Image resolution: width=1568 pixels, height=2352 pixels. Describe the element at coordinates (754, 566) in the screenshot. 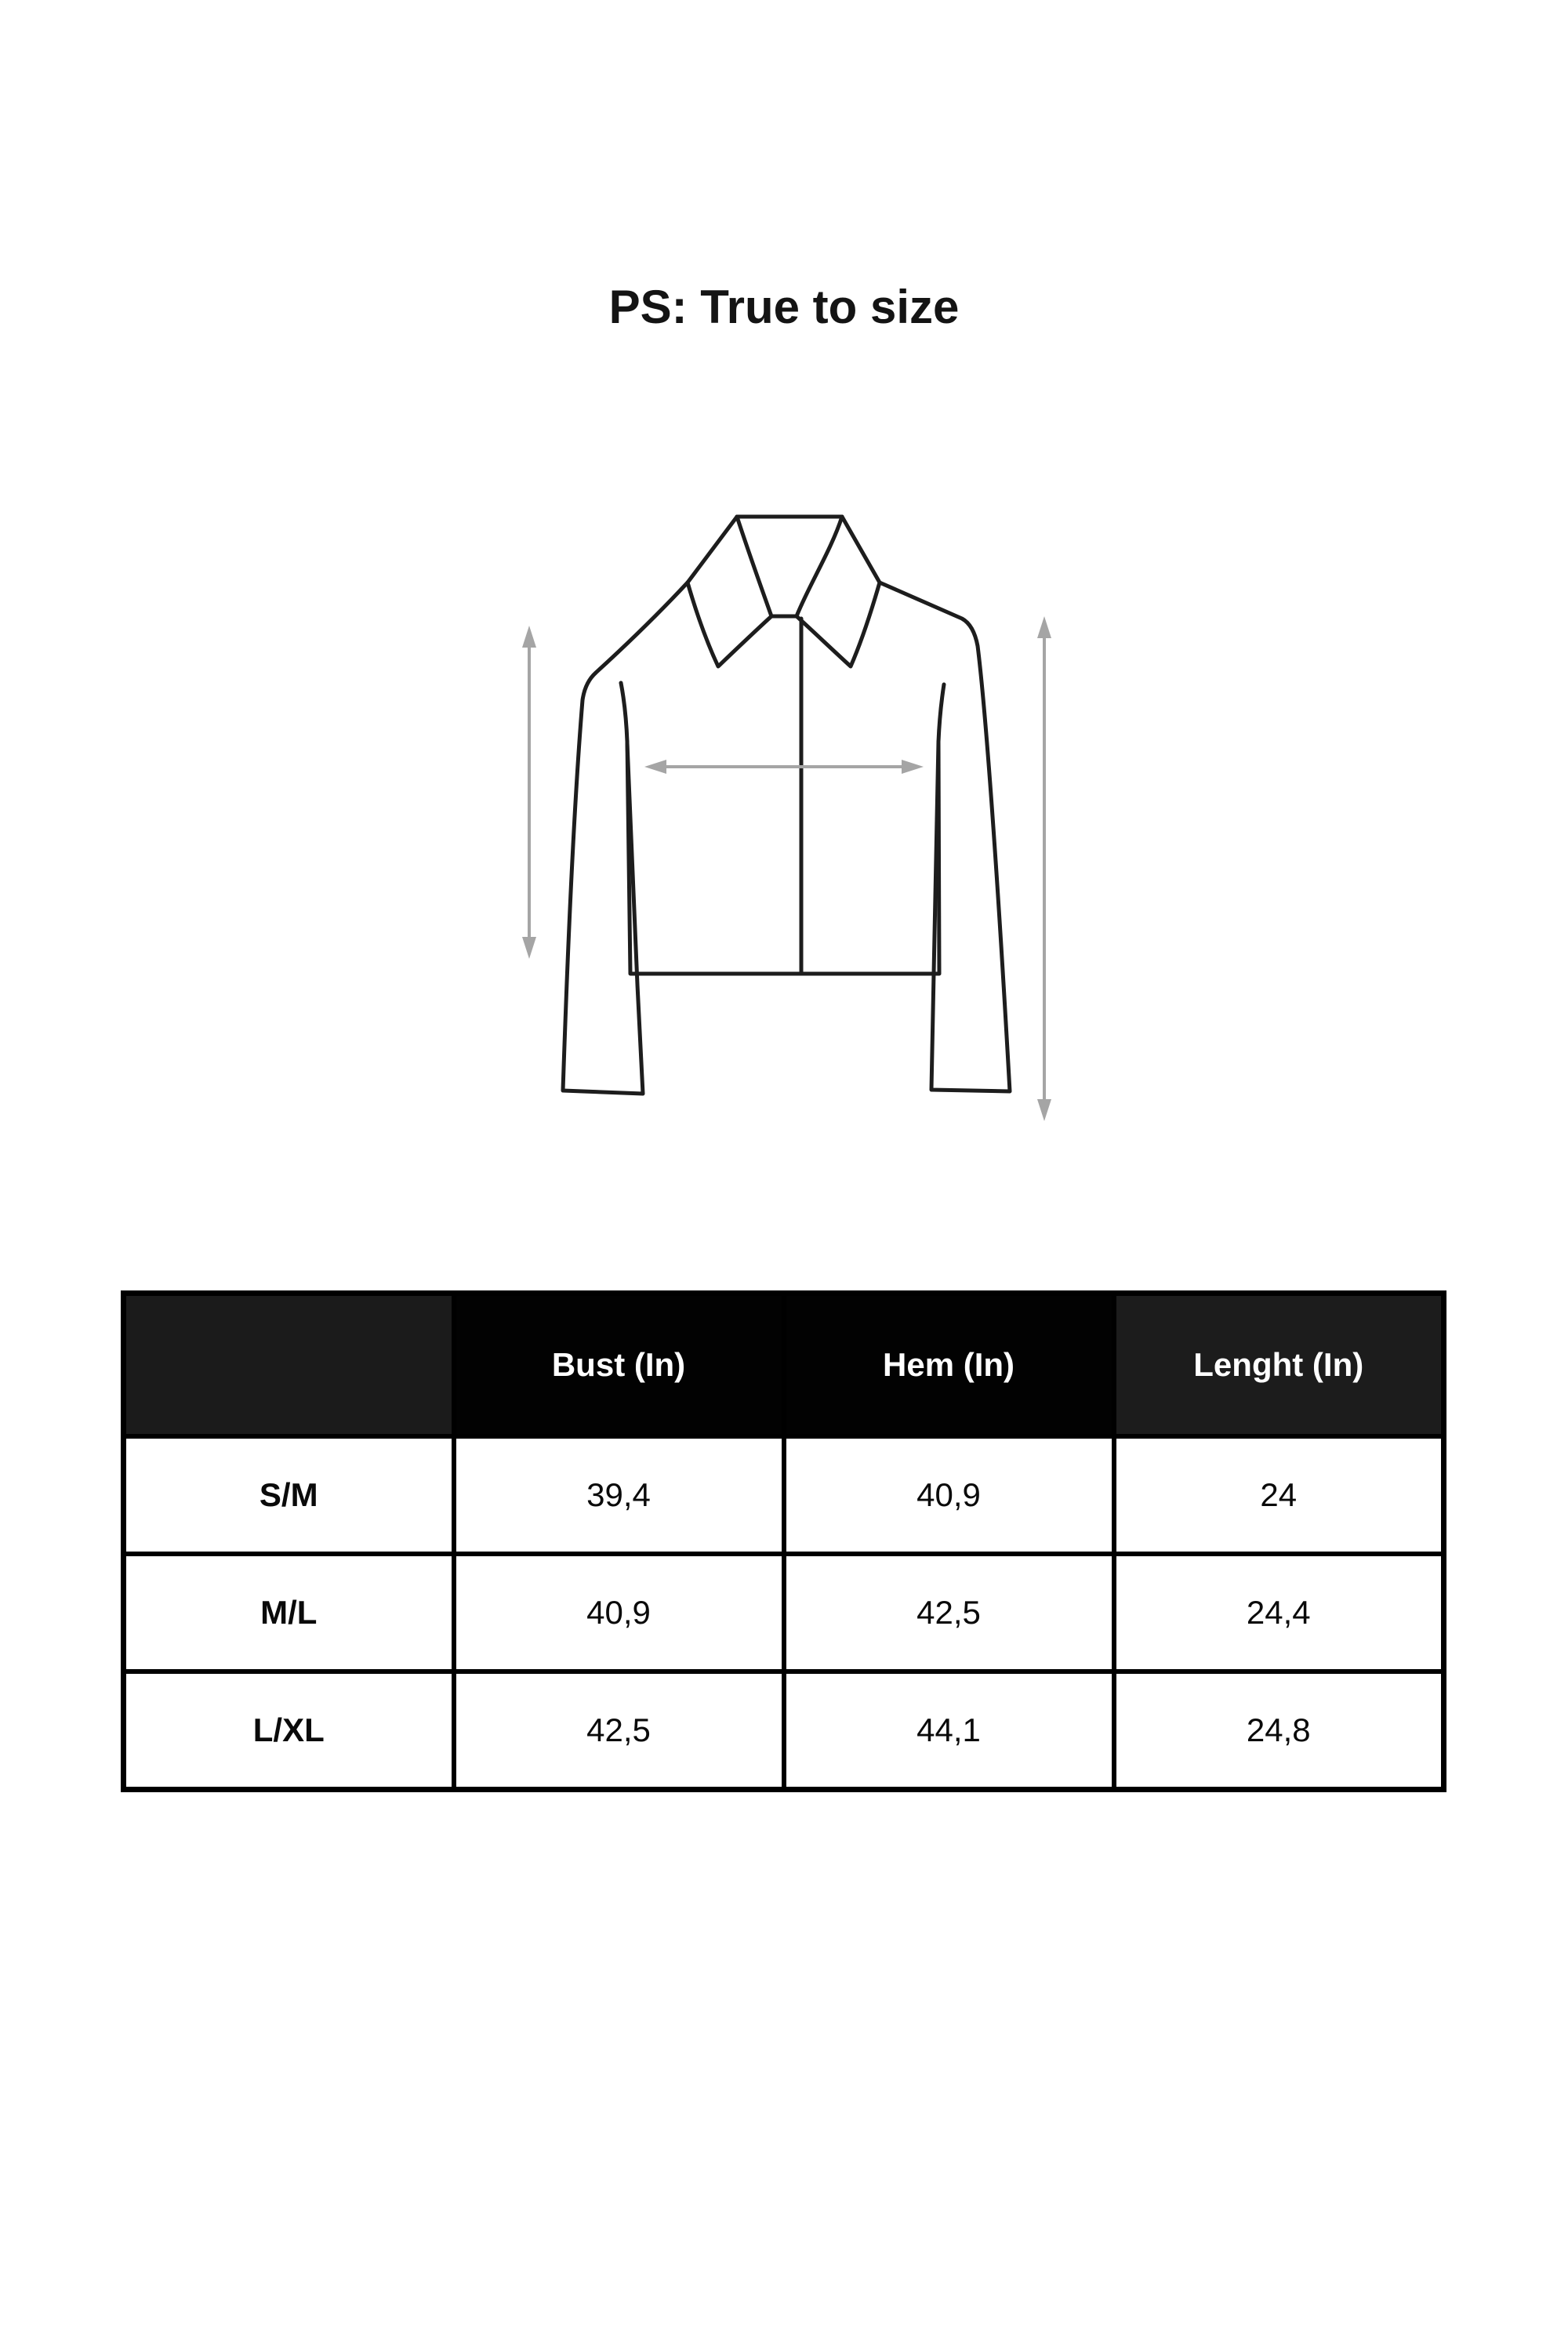

I see `collar-left-inner-line` at that location.